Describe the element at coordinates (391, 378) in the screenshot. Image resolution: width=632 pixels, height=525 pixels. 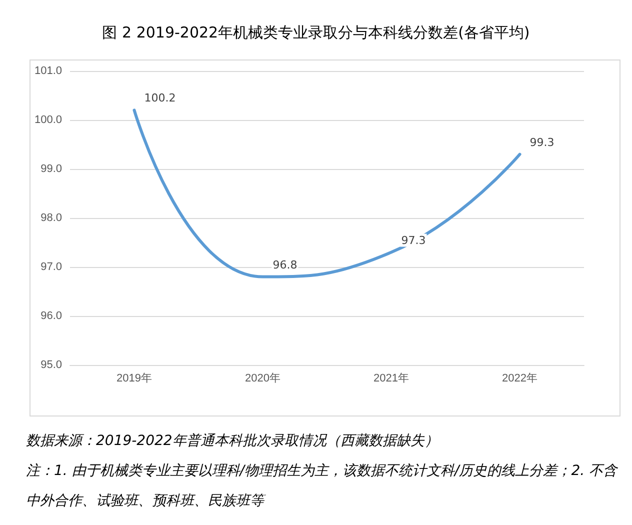
I see `x-tick-label: 2021年` at that location.